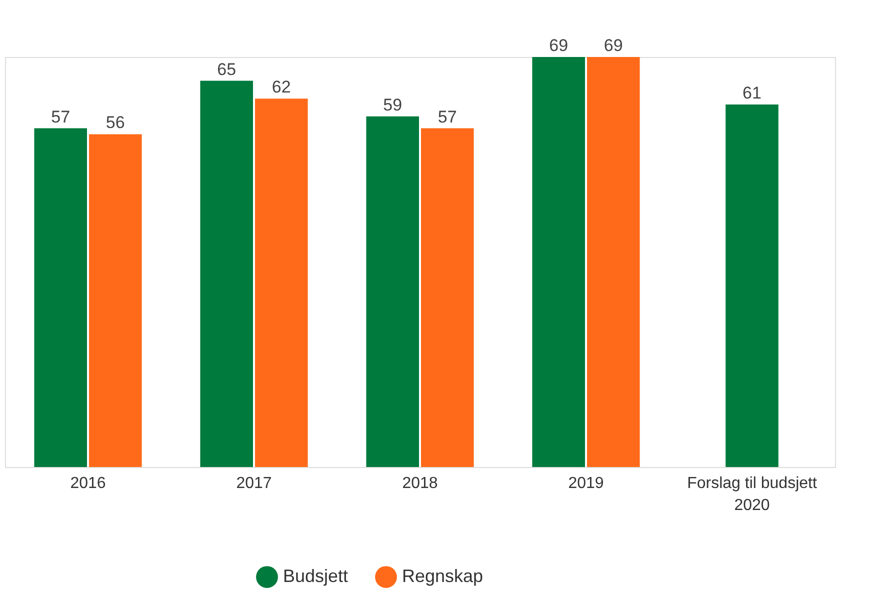  I want to click on legend-label: Budsjett, so click(315, 576).